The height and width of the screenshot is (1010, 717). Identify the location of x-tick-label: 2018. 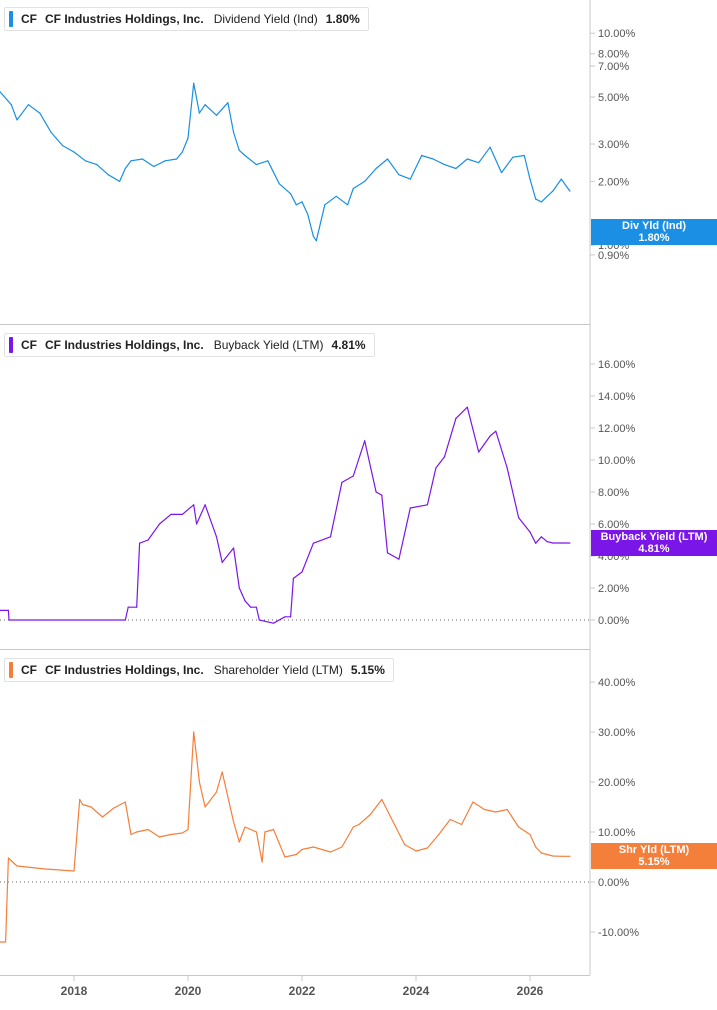
(74, 991).